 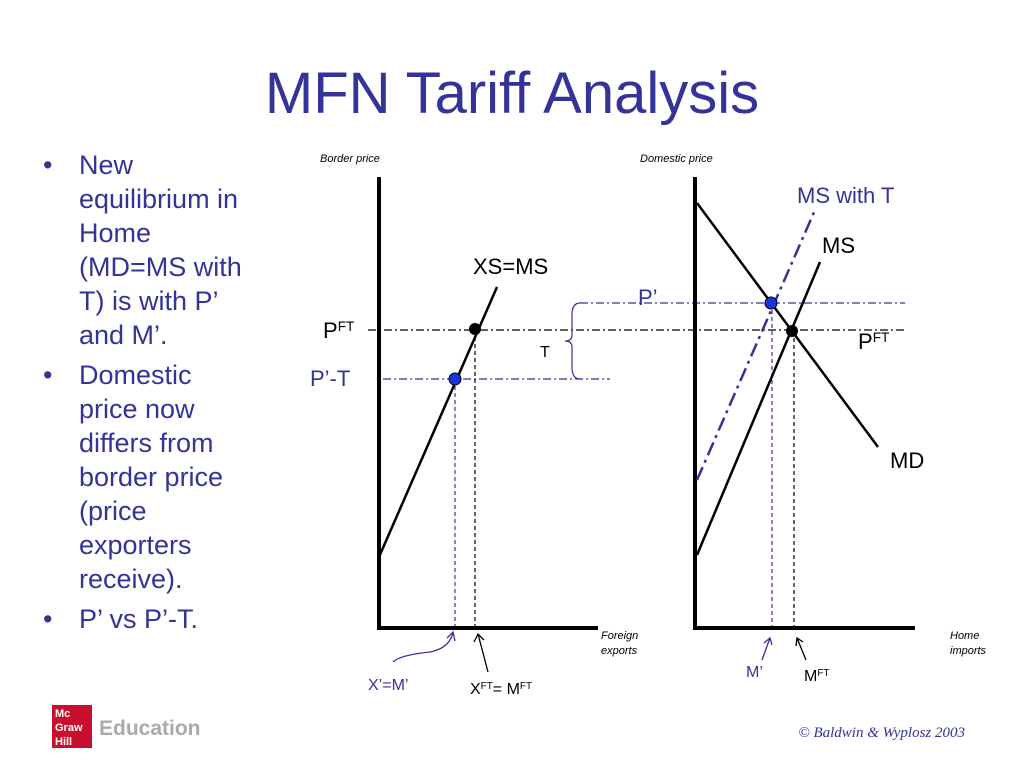 I want to click on logo-box, so click(x=72, y=726).